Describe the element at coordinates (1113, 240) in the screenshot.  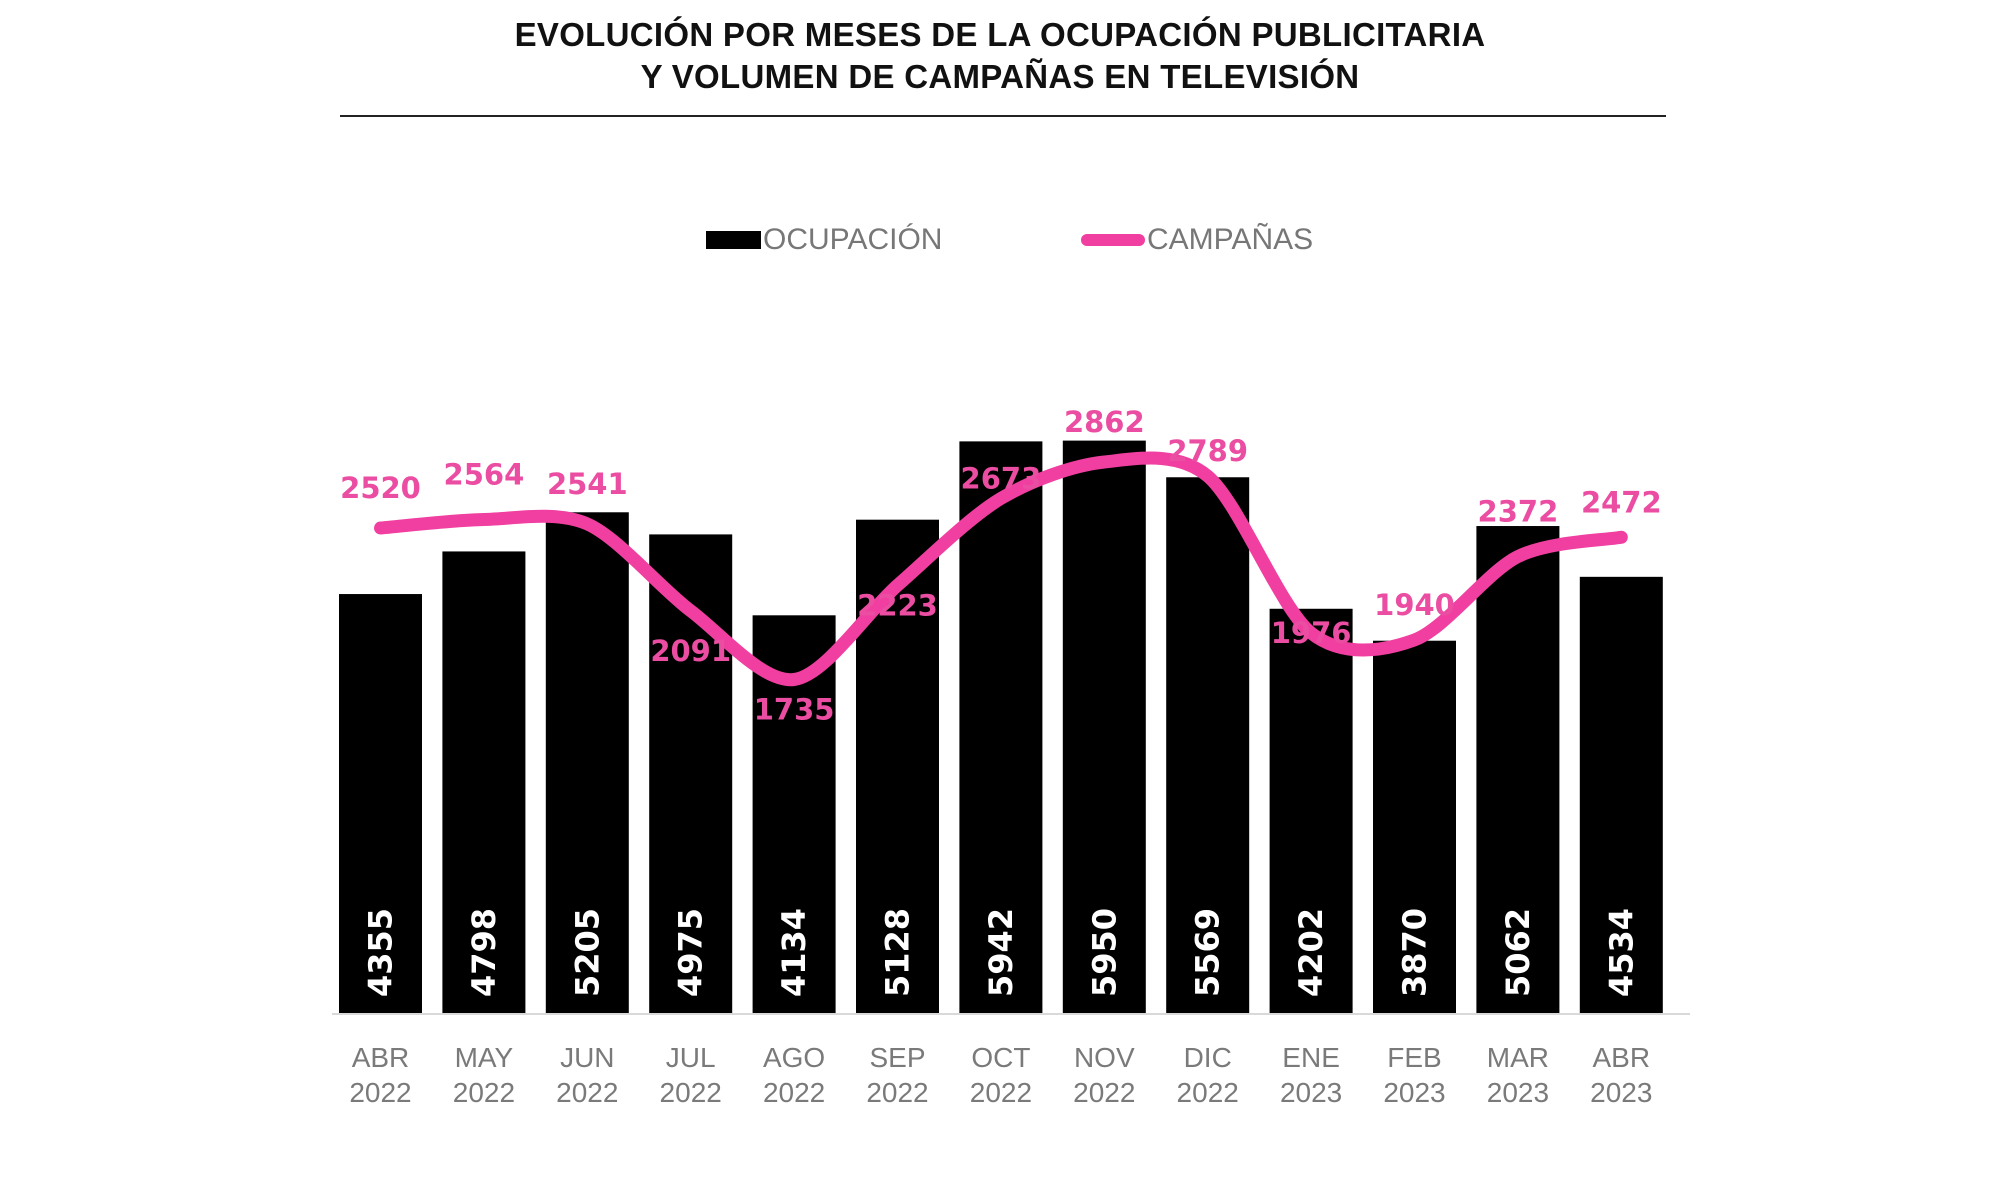
I see `legend-swatch-line` at that location.